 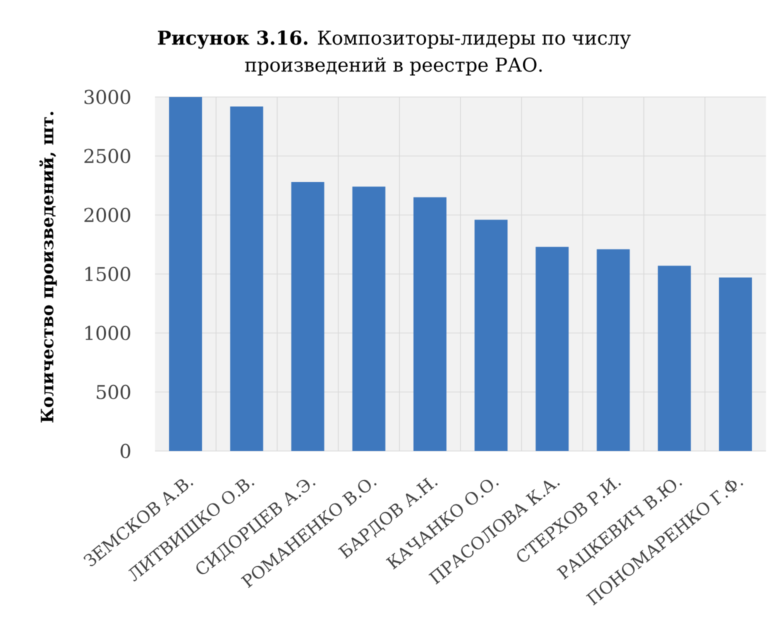 I want to click on y-tick-label: 500, so click(x=113, y=392).